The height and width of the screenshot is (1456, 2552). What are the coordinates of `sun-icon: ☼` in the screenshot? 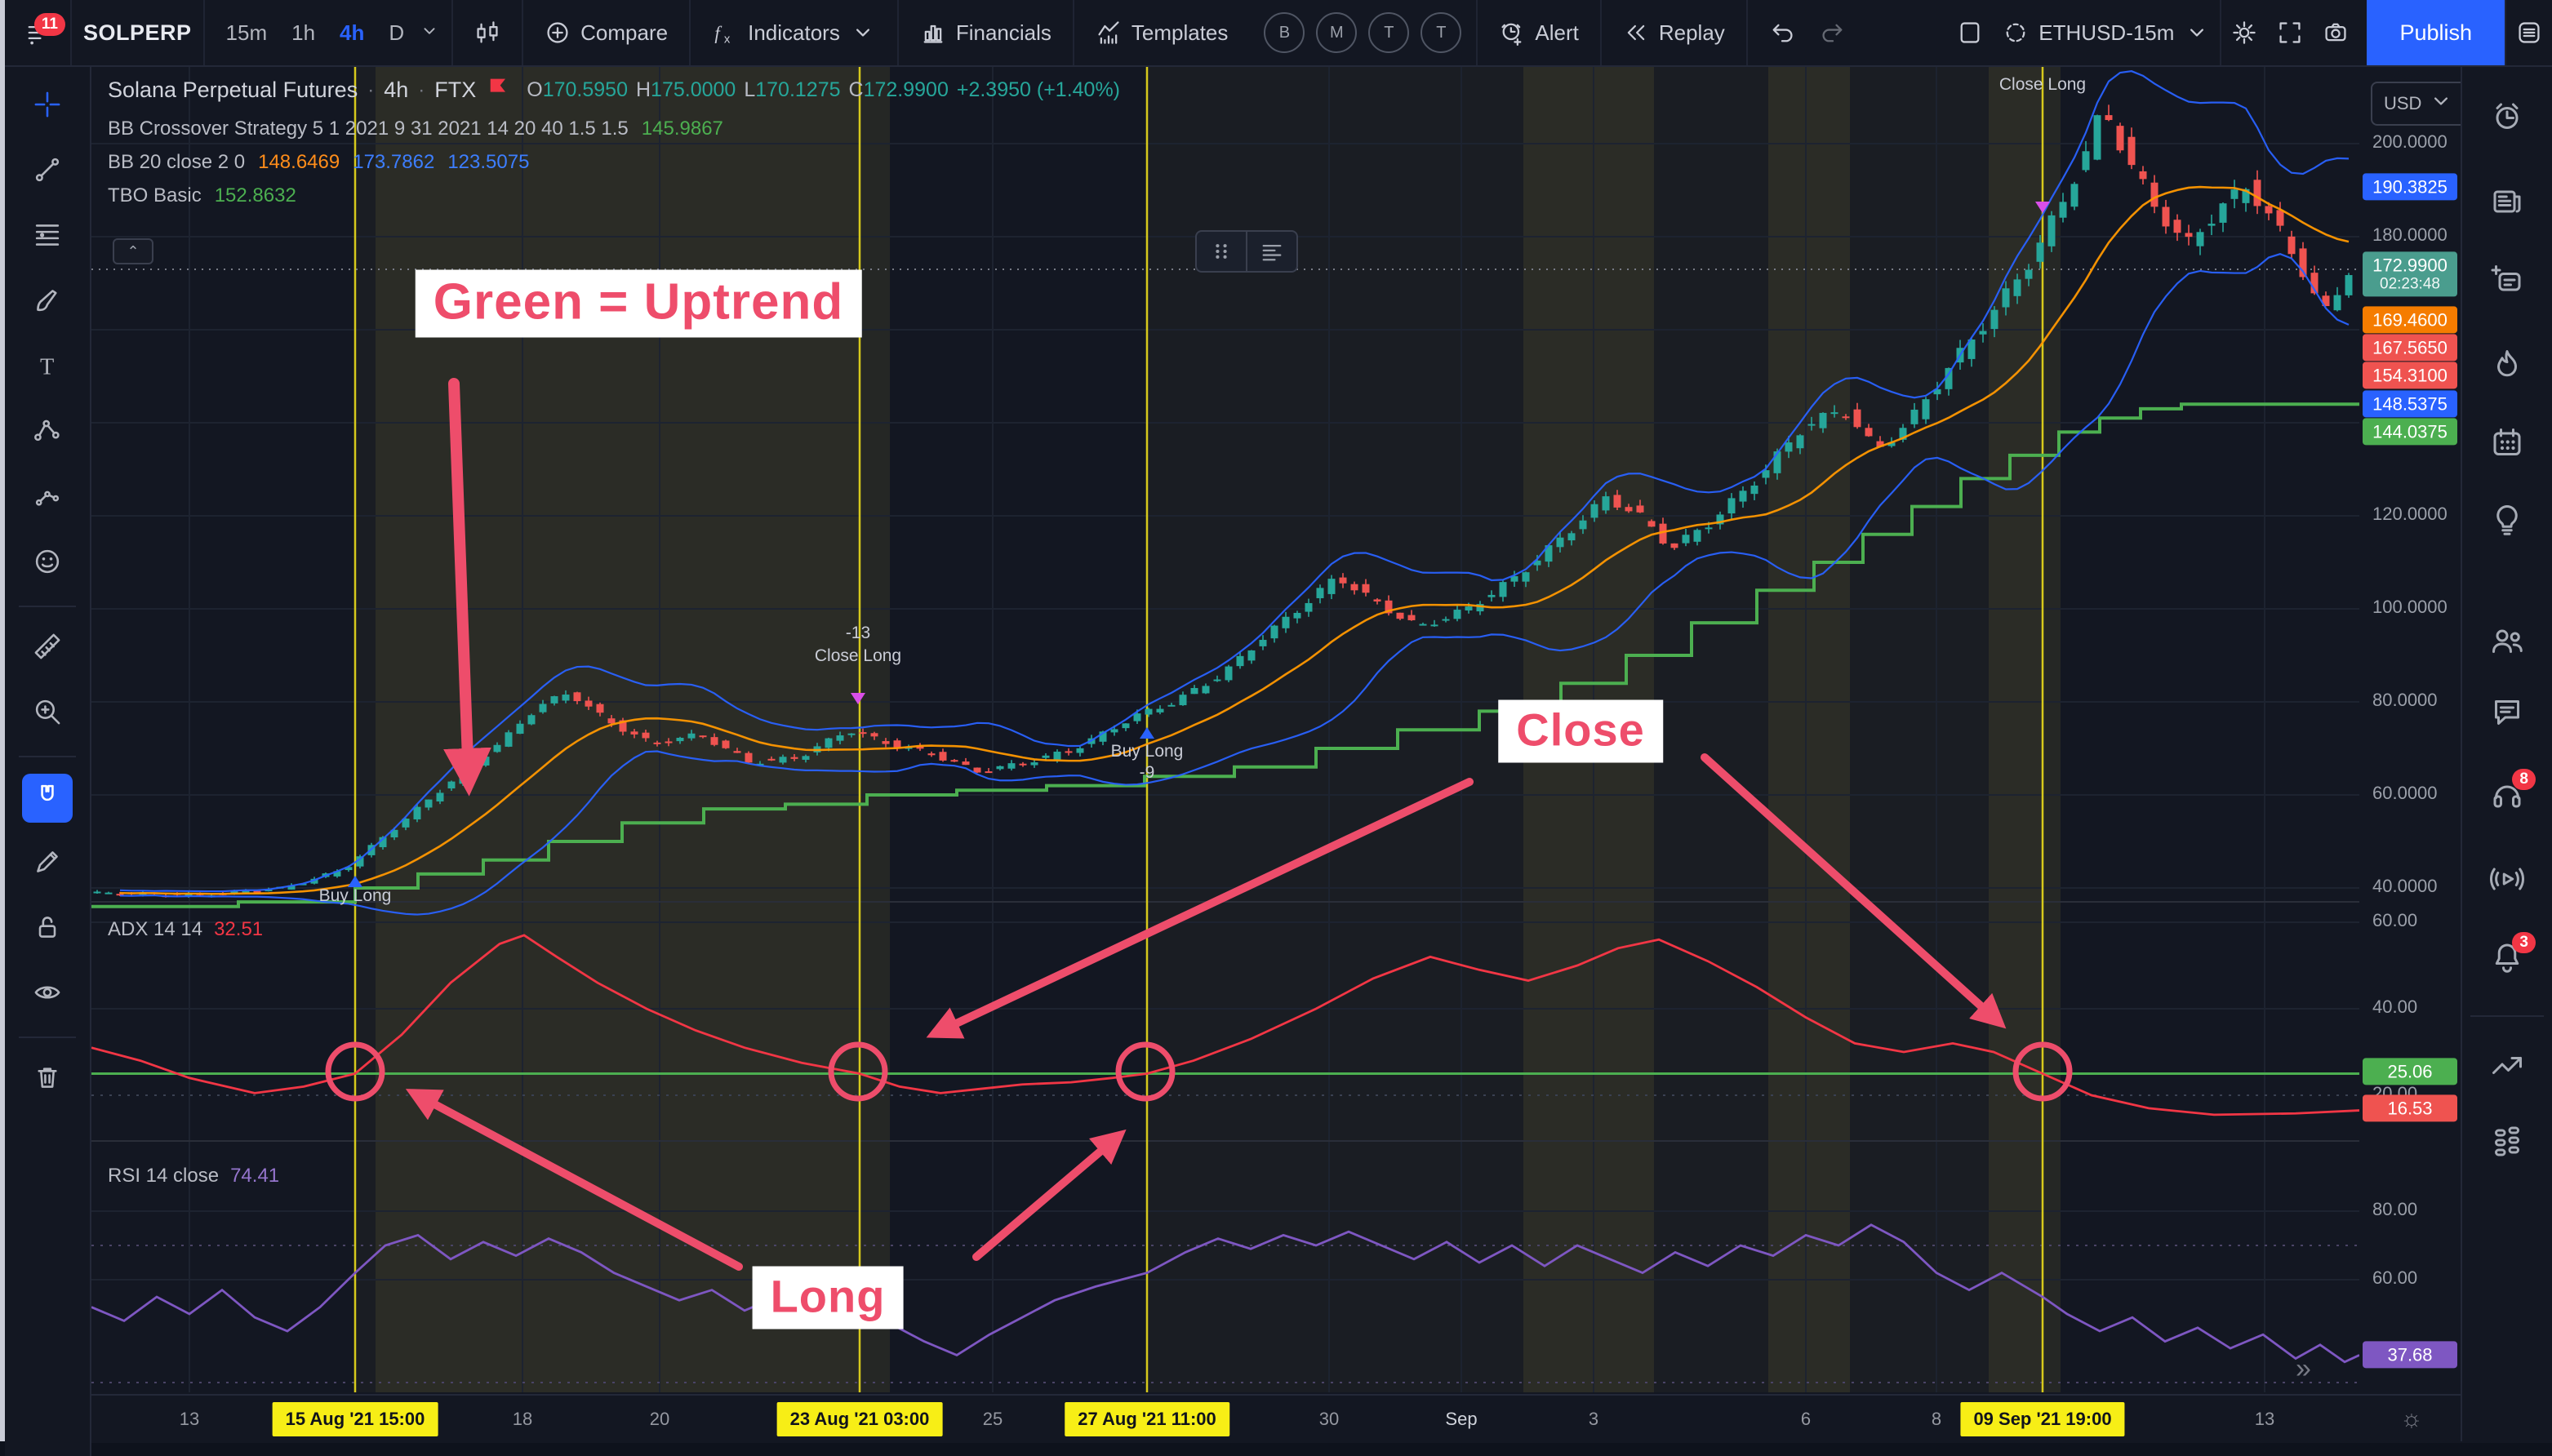 It's located at (2411, 1419).